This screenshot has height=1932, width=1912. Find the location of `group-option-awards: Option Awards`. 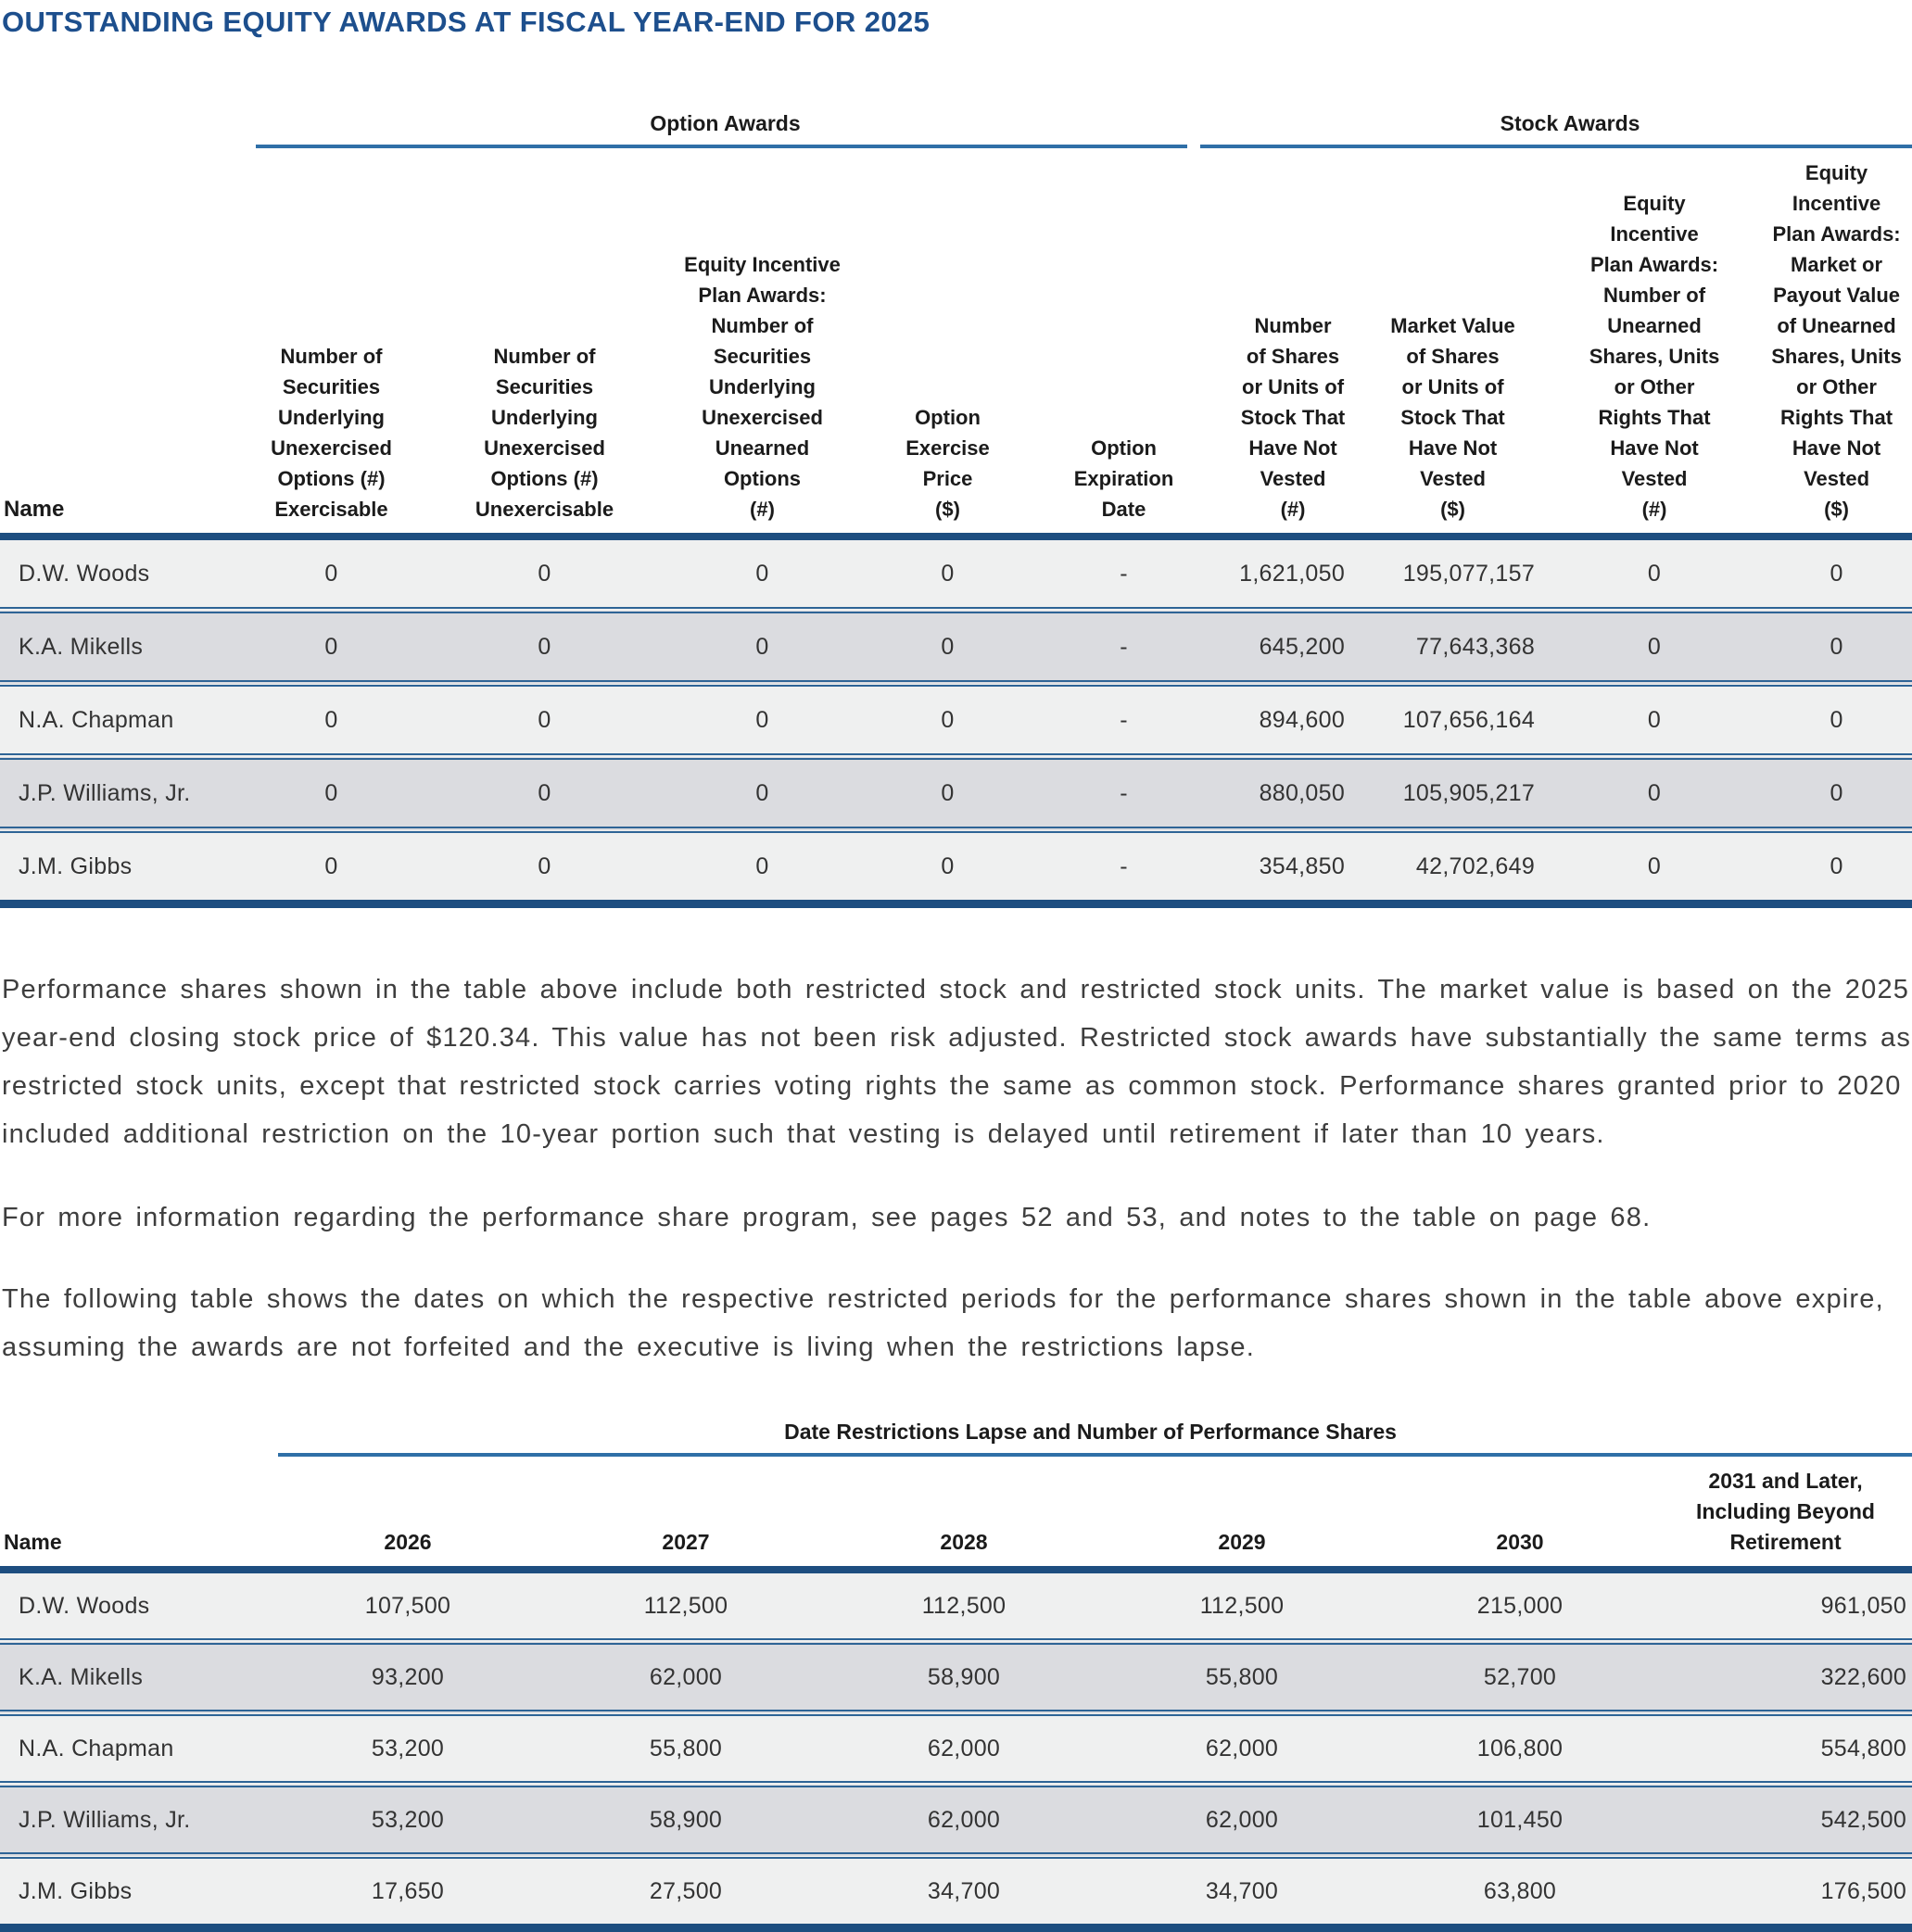

group-option-awards: Option Awards is located at coordinates (725, 123).